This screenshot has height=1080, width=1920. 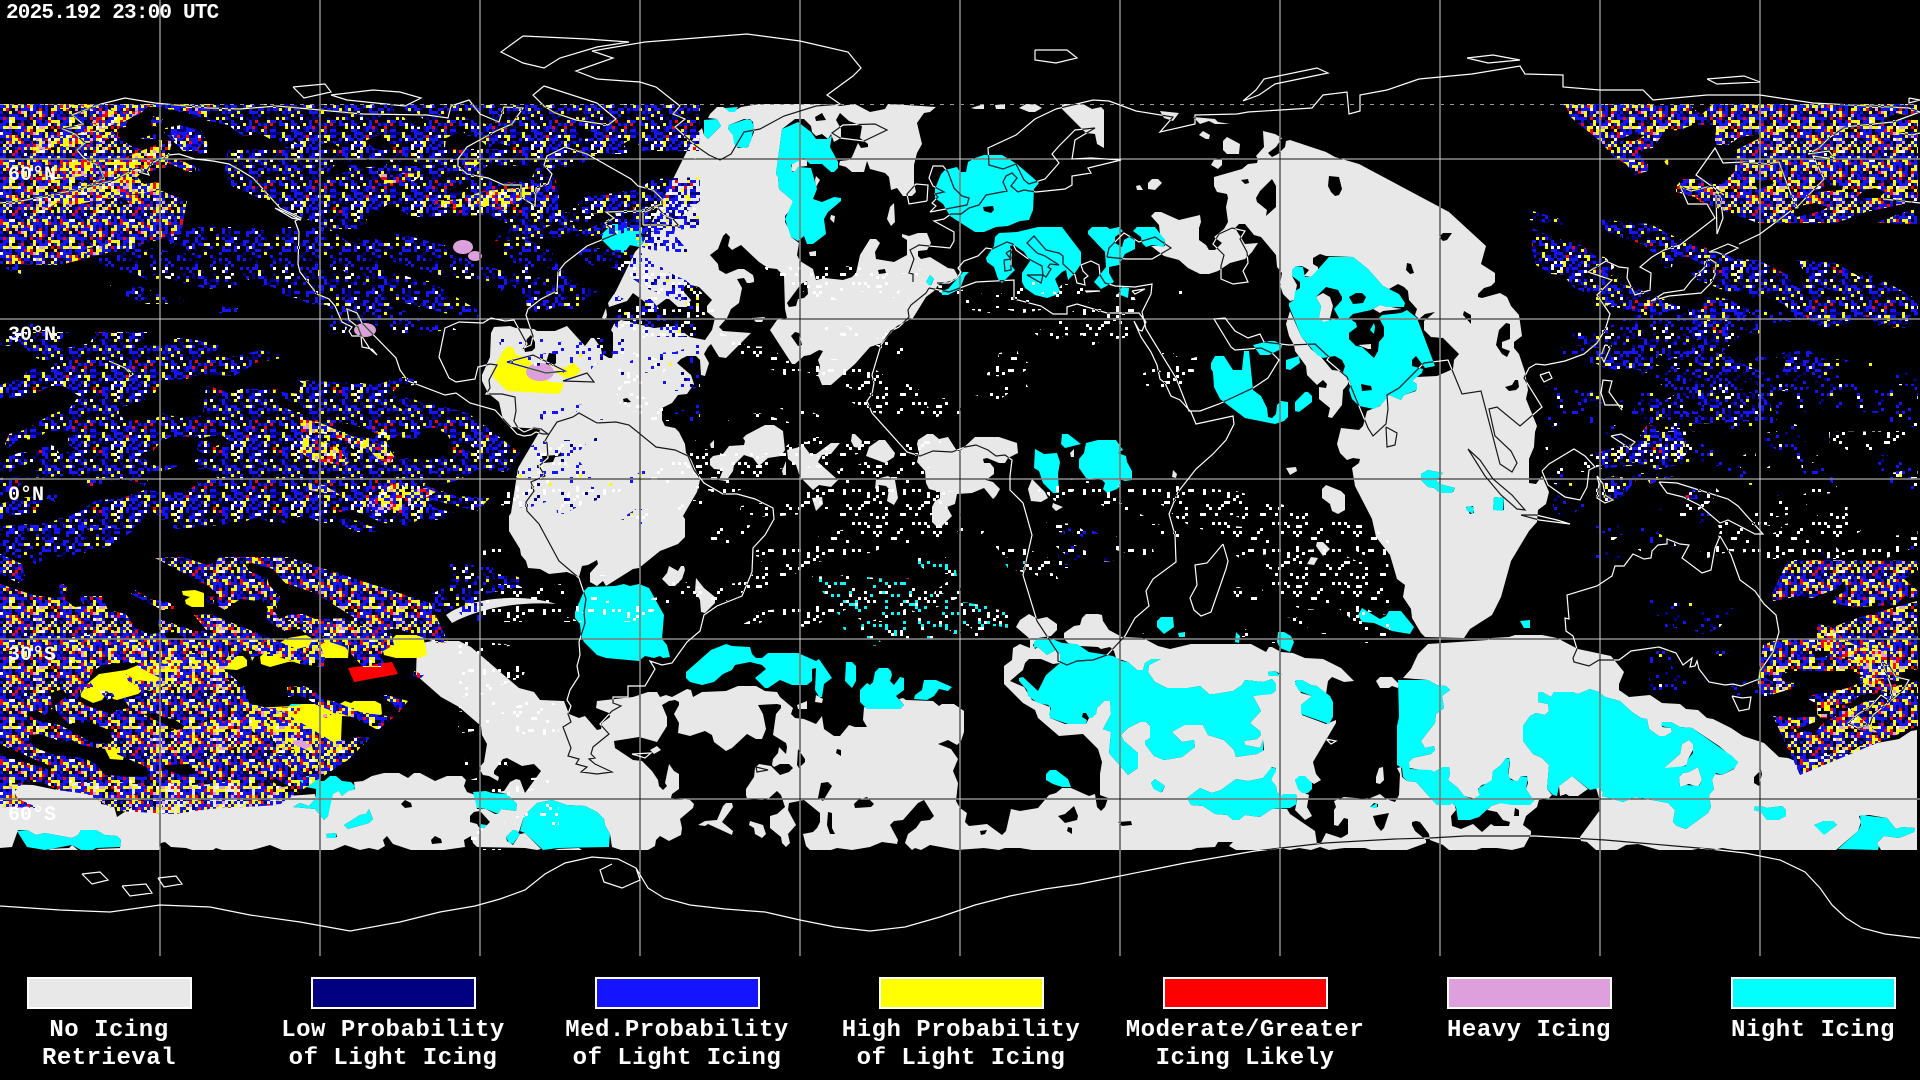 I want to click on svg-text: 60°S, so click(x=32, y=815).